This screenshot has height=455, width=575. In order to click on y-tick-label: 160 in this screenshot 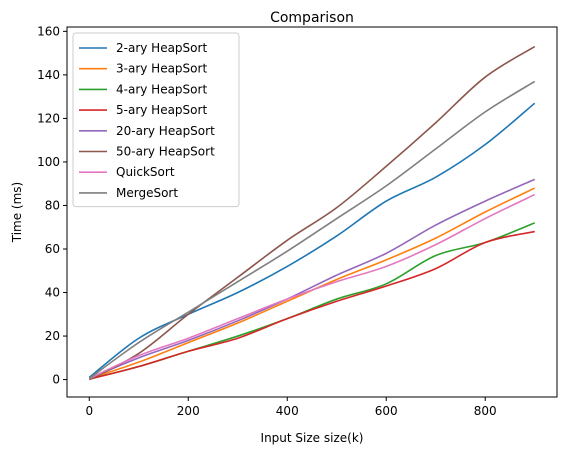, I will do `click(48, 31)`.